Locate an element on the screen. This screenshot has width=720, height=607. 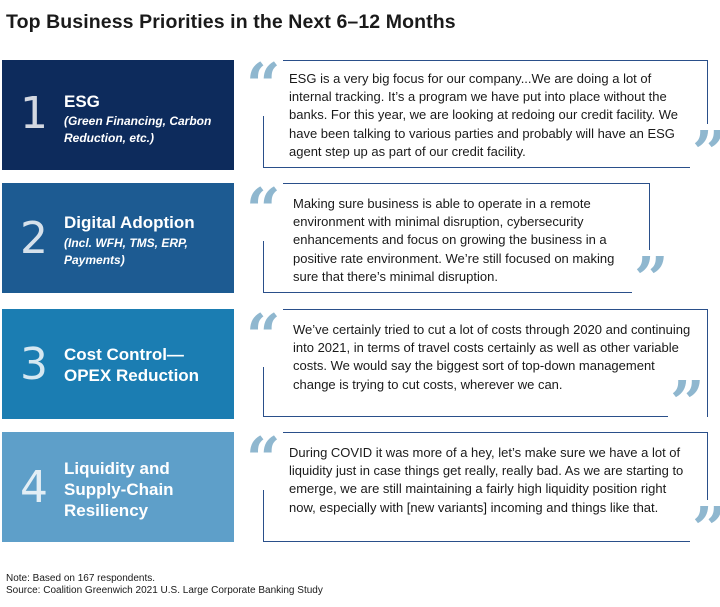
priority-subheading: (Incl. WFH, TMS, ERP, Payments) is located at coordinates (126, 251).